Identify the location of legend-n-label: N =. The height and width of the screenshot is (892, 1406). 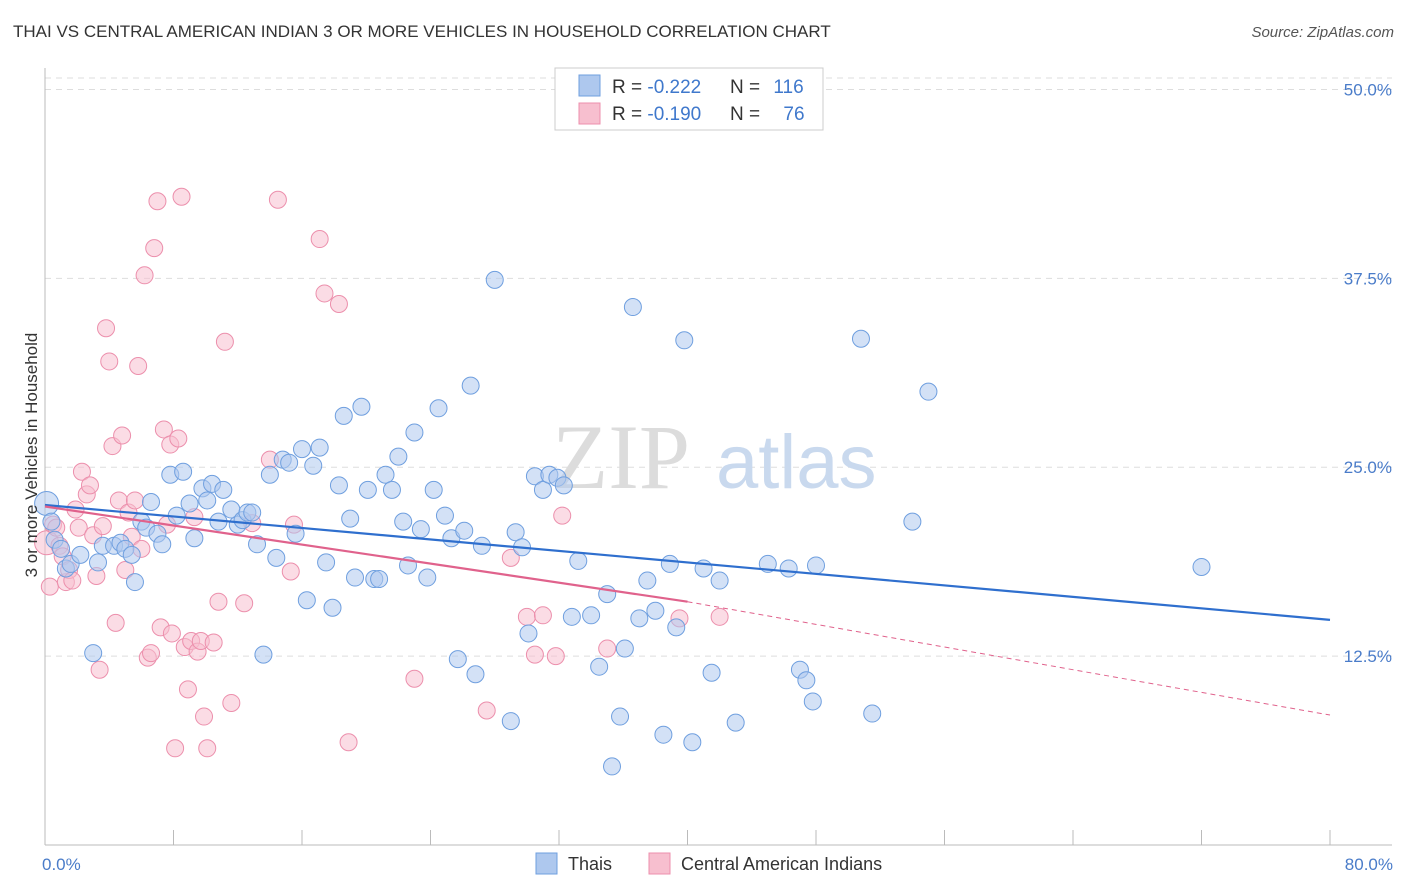
(747, 87).